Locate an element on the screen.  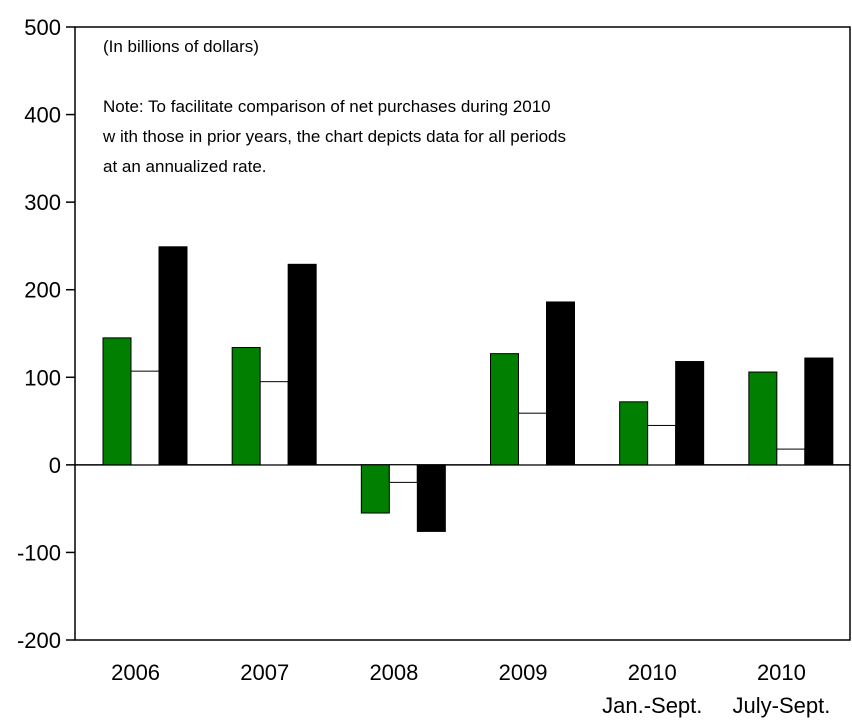
x-category-label: 2009 is located at coordinates (523, 672).